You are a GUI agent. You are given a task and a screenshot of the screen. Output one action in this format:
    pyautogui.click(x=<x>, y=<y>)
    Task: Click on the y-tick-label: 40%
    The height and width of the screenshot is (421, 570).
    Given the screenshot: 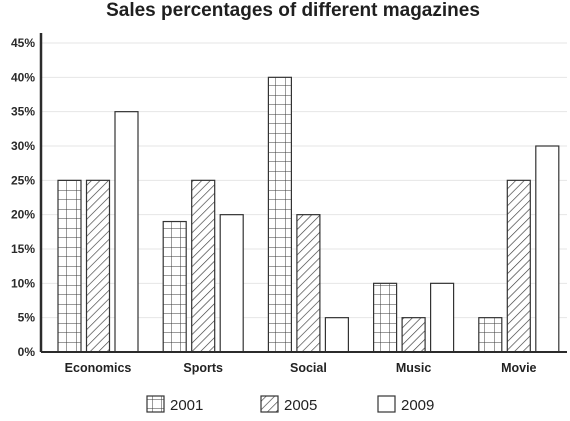 What is the action you would take?
    pyautogui.click(x=23, y=77)
    